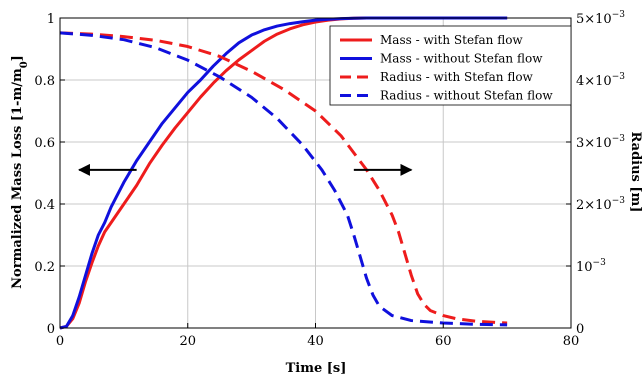 This screenshot has width=644, height=380. What do you see at coordinates (60, 341) in the screenshot?
I see `x-tick-label: 0` at bounding box center [60, 341].